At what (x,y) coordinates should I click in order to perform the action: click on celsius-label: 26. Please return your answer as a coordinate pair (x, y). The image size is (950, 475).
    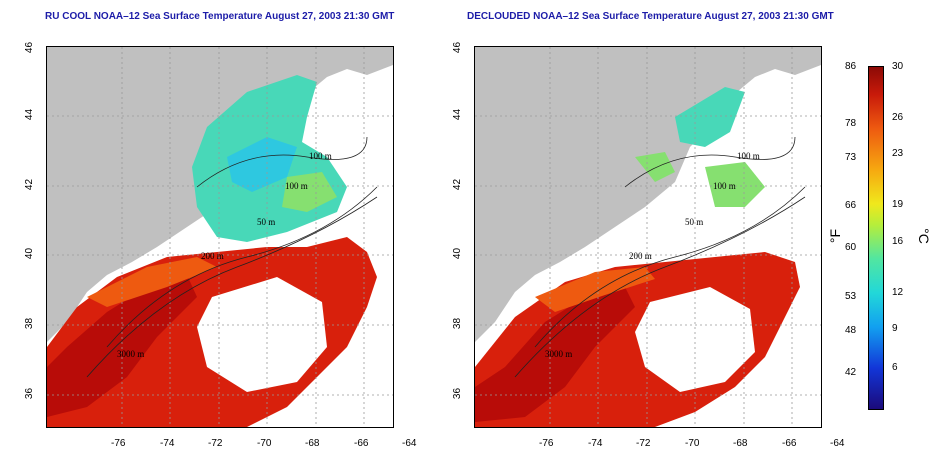
    Looking at the image, I should click on (898, 117).